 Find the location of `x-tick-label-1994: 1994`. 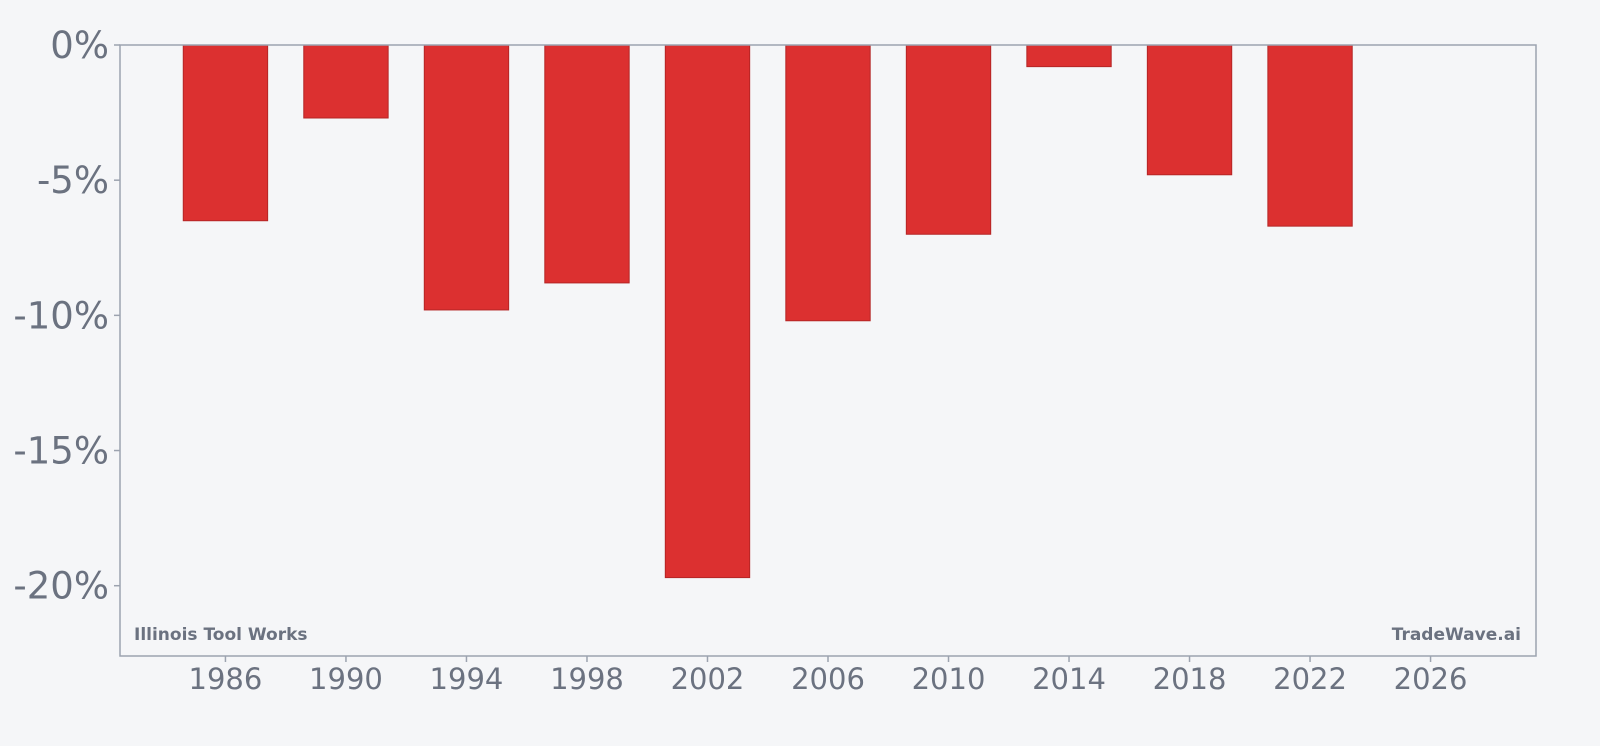

x-tick-label-1994: 1994 is located at coordinates (467, 679).